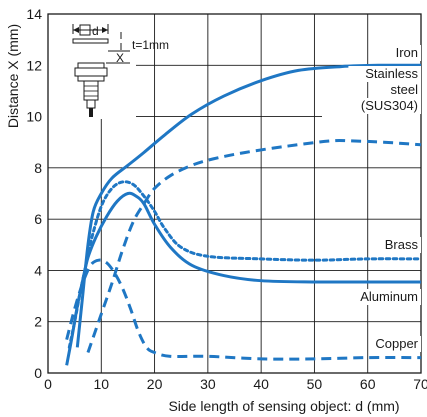 The width and height of the screenshot is (427, 417). What do you see at coordinates (391, 73) in the screenshot?
I see `series-label-2: Stainless` at bounding box center [391, 73].